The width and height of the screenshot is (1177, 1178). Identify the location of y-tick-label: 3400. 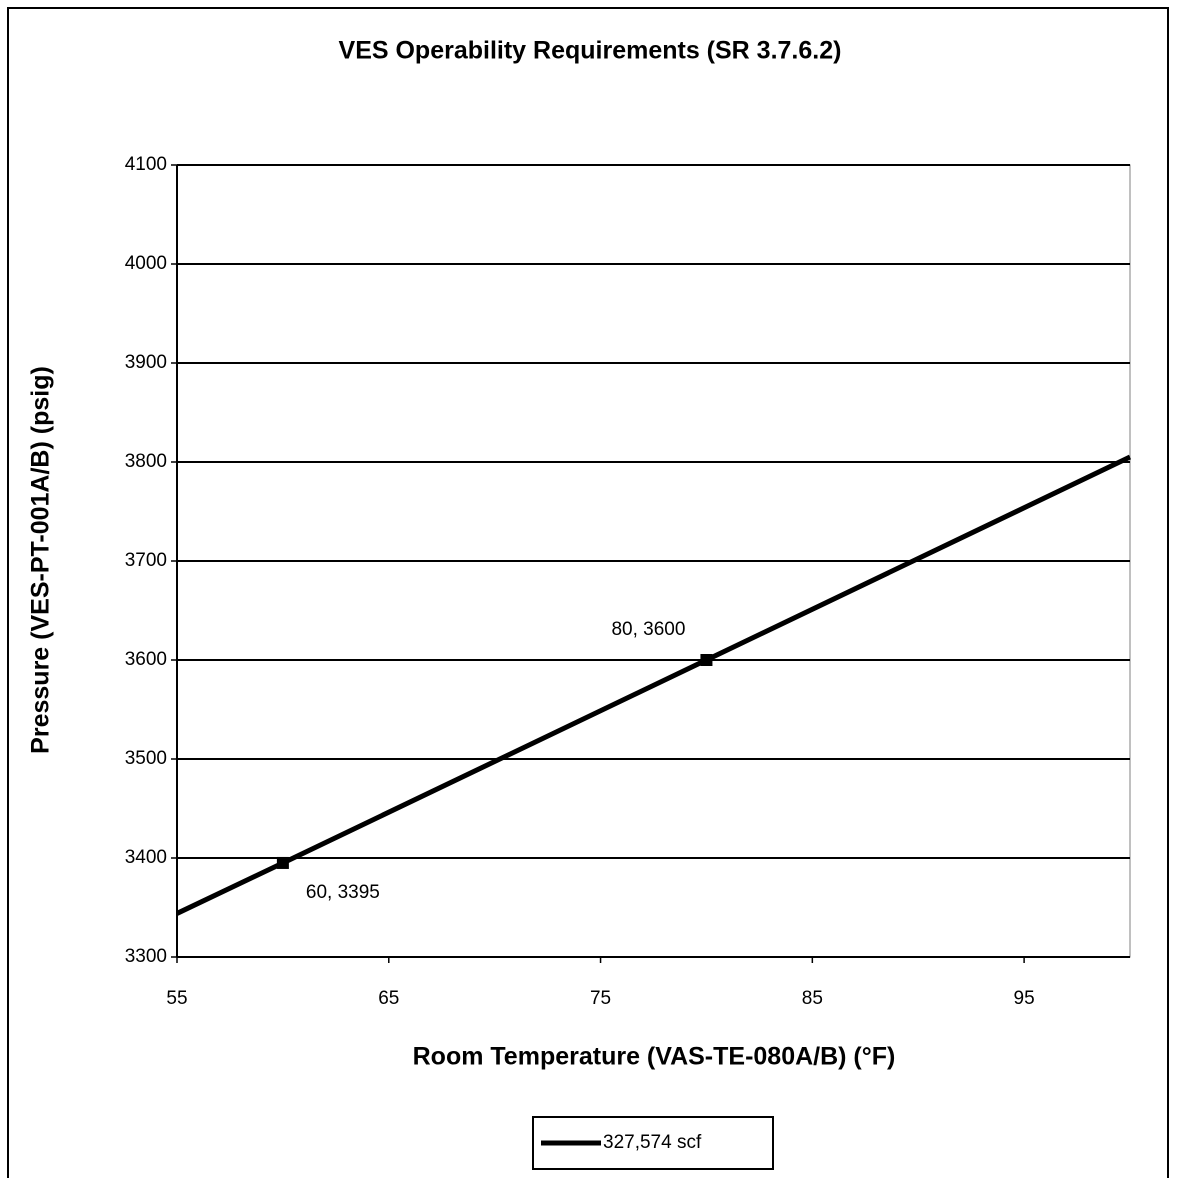
(146, 857).